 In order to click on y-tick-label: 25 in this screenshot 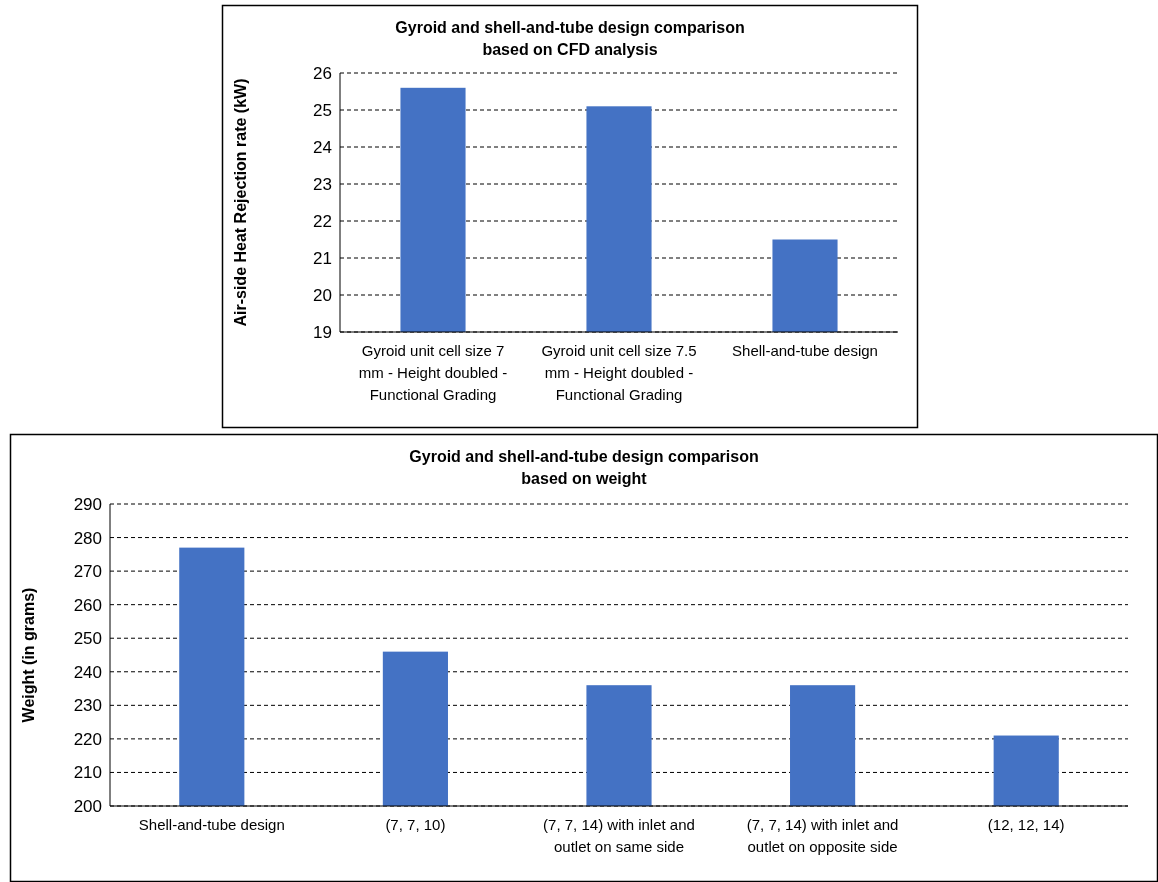, I will do `click(322, 110)`.